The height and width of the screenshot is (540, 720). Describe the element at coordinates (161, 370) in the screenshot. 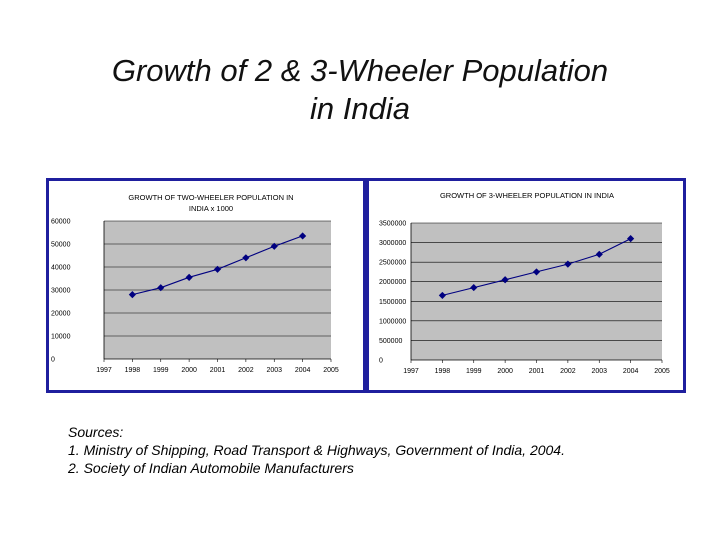

I see `two-wheeler-x-tick-label-2: 1999` at that location.